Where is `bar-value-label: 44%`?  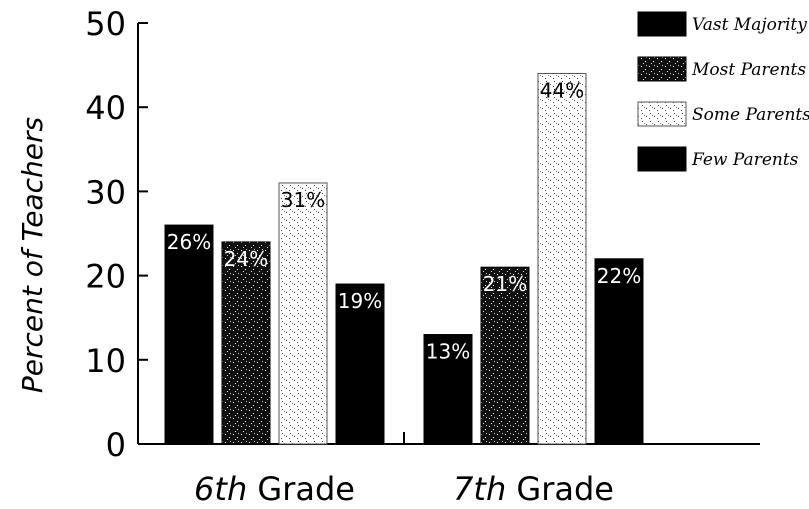 bar-value-label: 44% is located at coordinates (562, 91).